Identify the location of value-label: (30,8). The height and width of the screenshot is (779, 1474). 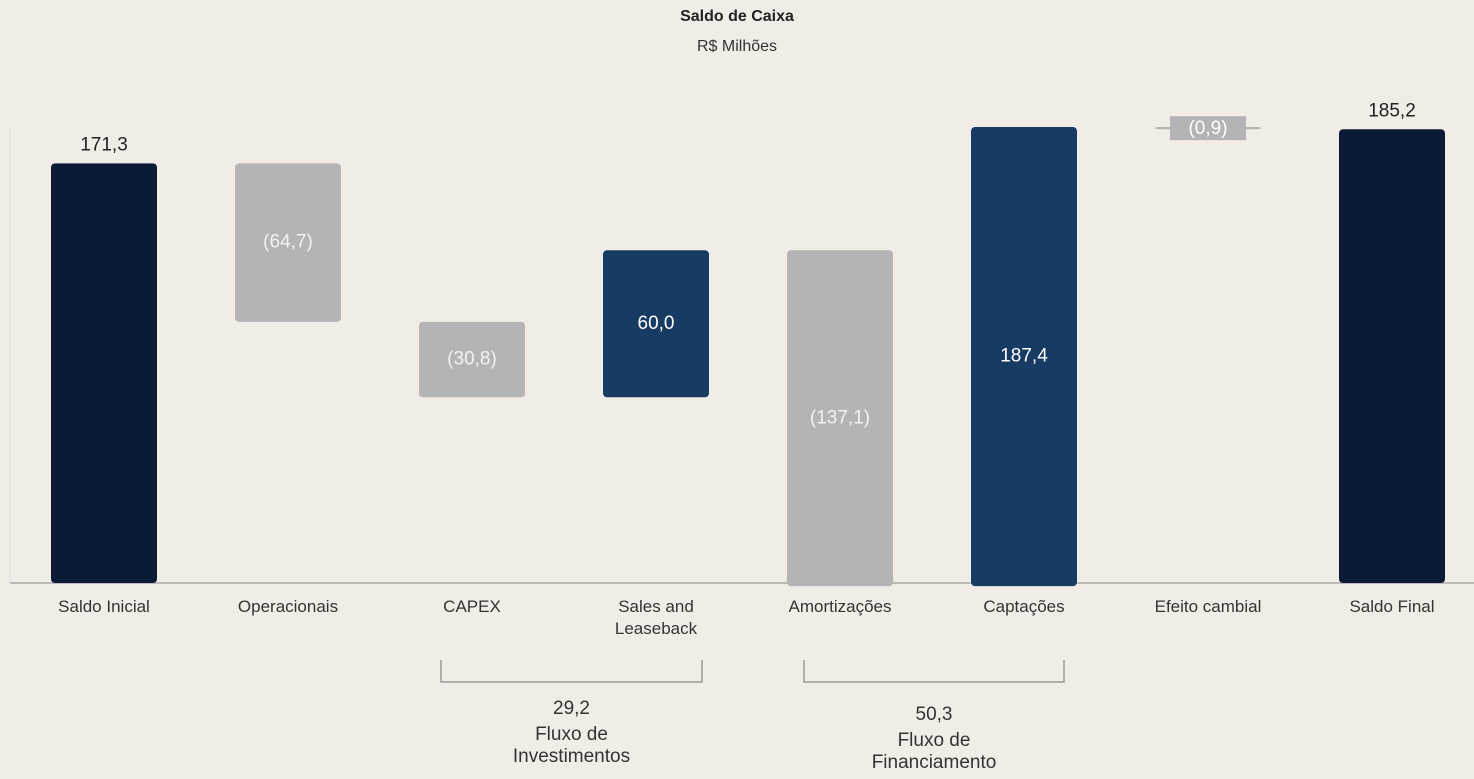
(472, 359).